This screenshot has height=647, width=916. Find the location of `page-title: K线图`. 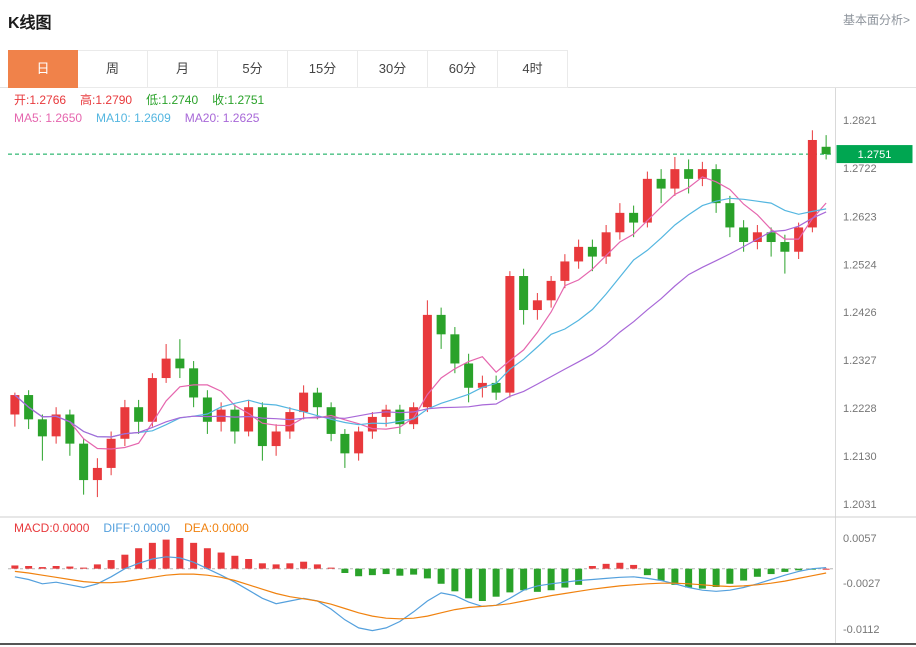

page-title: K线图 is located at coordinates (30, 23).